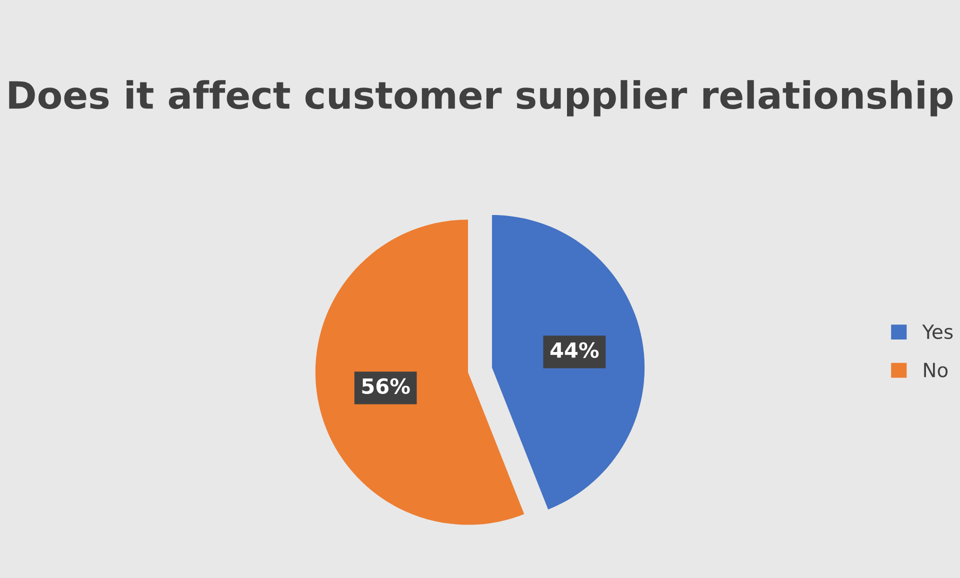  I want to click on legend-label: No, so click(936, 370).